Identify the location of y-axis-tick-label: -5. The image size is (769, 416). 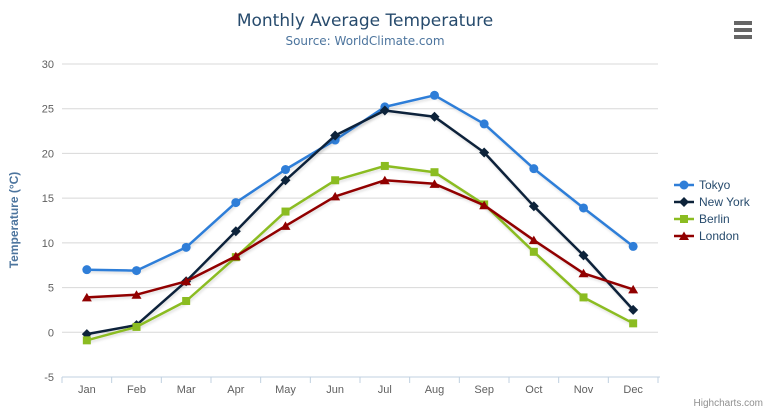
(49, 378).